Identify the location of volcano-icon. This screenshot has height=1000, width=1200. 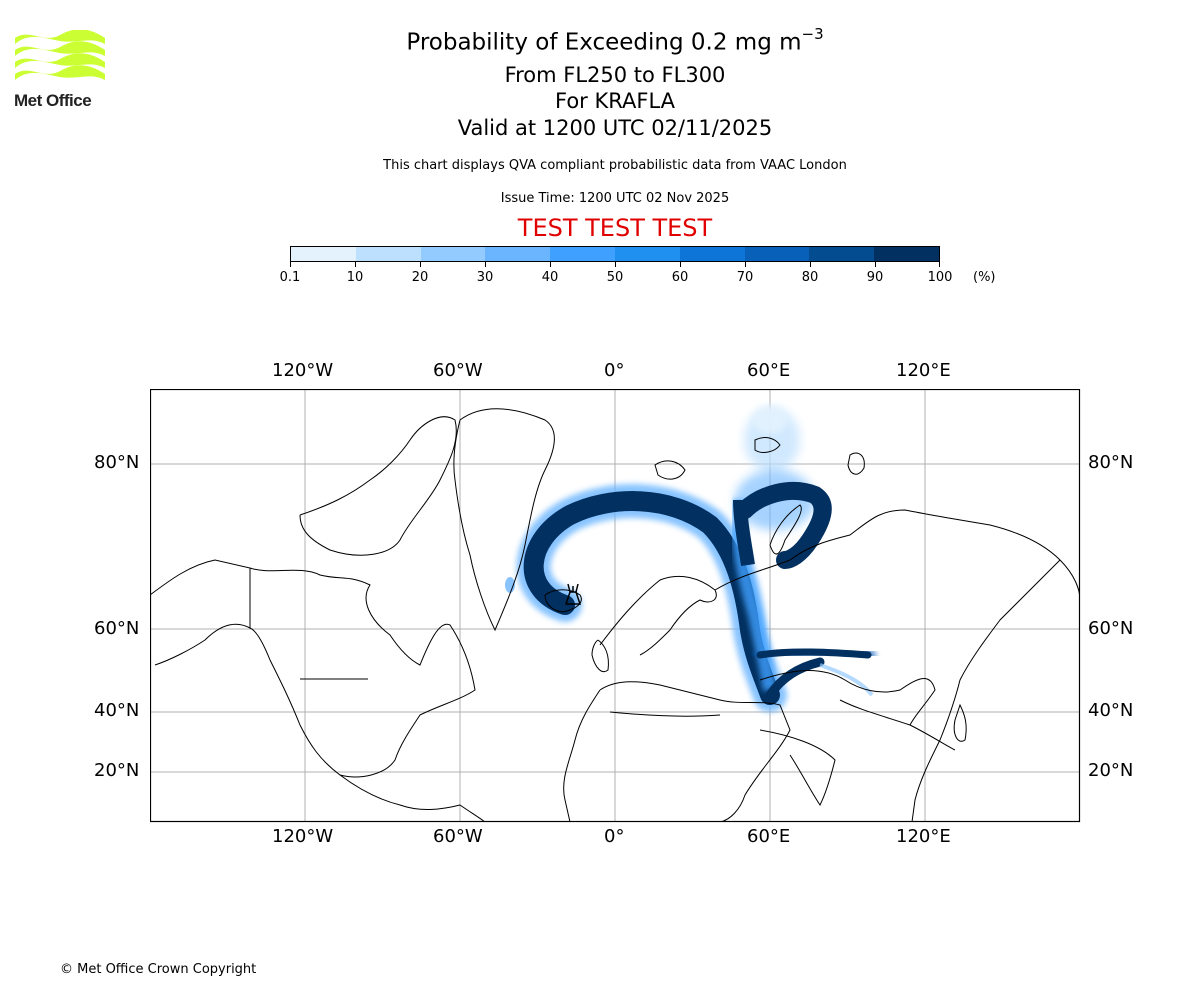
(573, 594).